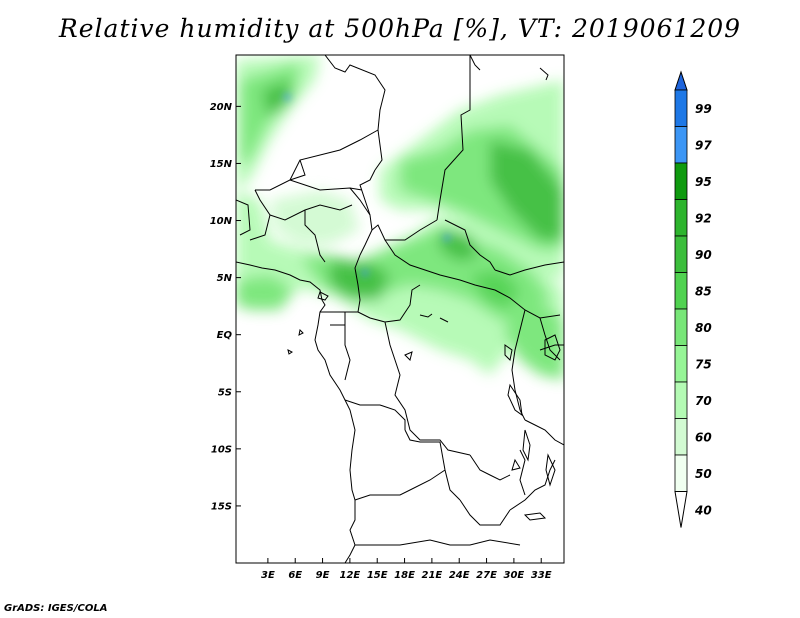  What do you see at coordinates (703, 365) in the screenshot?
I see `colorbar-level-label: 75` at bounding box center [703, 365].